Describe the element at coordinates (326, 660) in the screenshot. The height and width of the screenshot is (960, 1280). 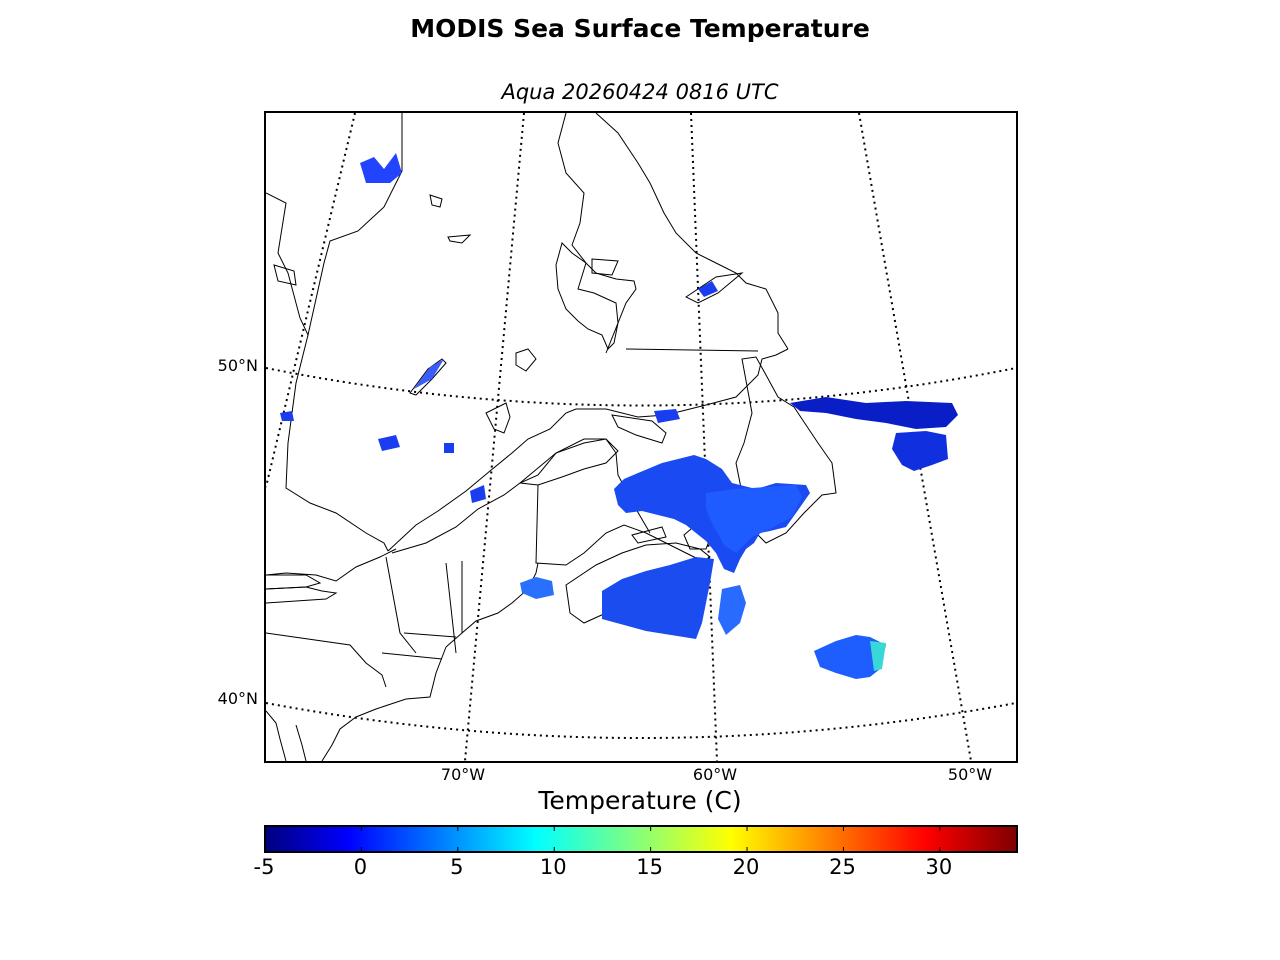
I see `new-york-border` at that location.